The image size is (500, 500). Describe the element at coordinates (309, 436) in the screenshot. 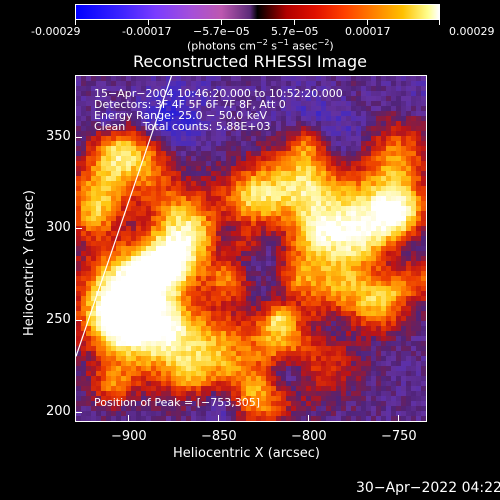

I see `x-tick-label: −800` at that location.